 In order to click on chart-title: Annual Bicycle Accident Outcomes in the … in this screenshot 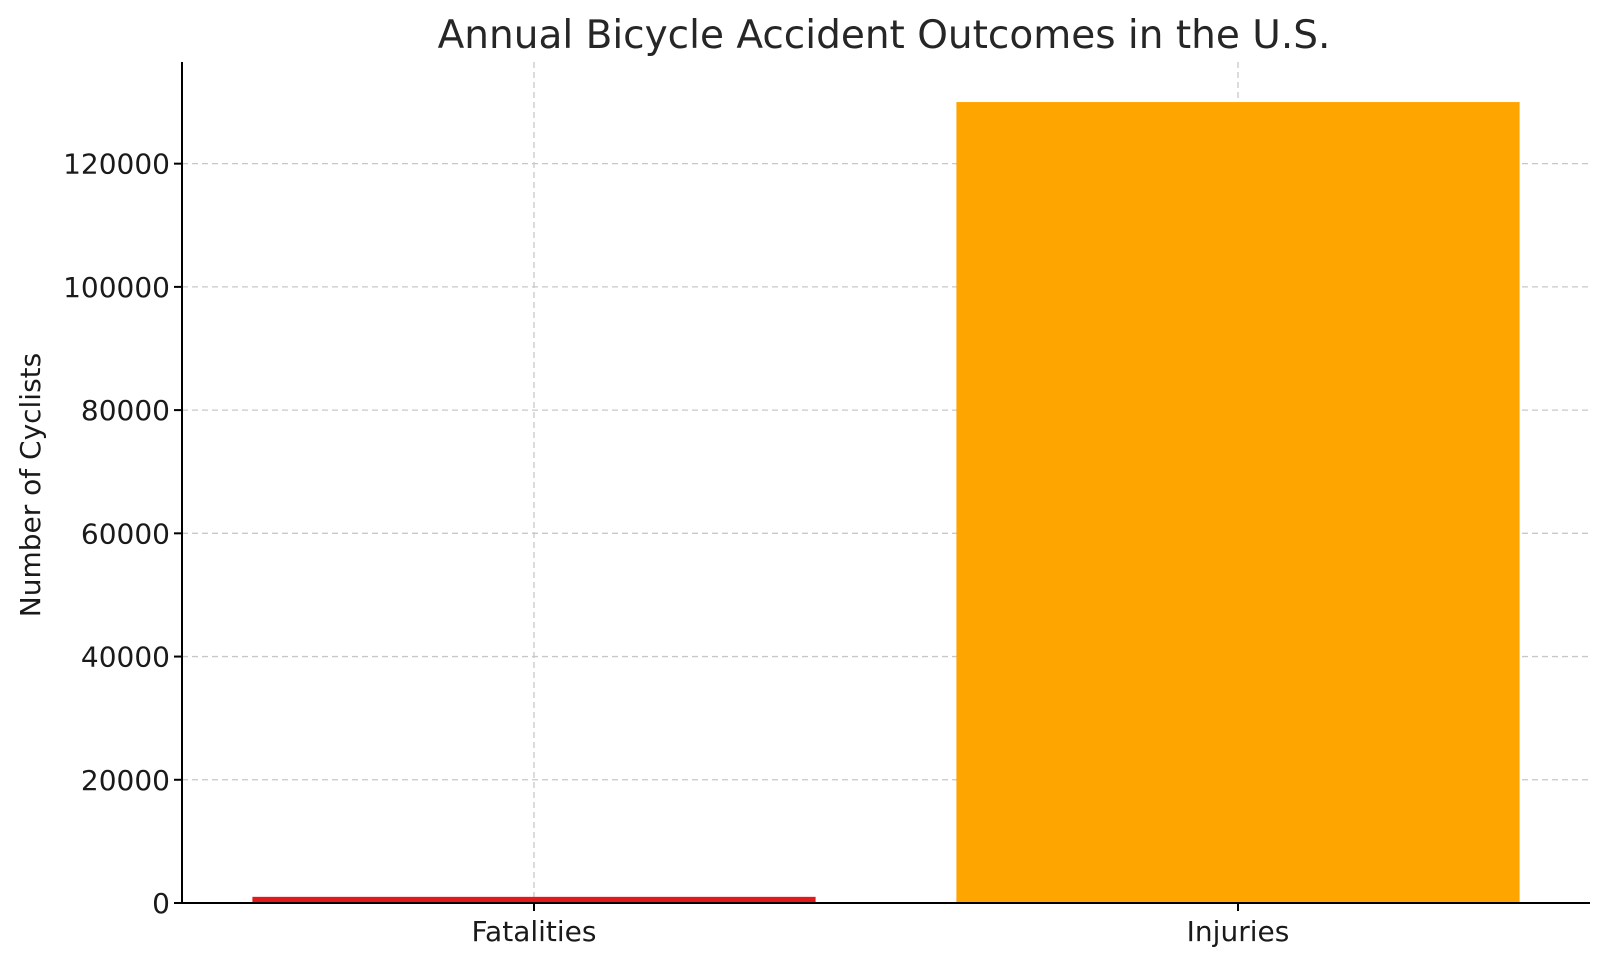, I will do `click(884, 35)`.